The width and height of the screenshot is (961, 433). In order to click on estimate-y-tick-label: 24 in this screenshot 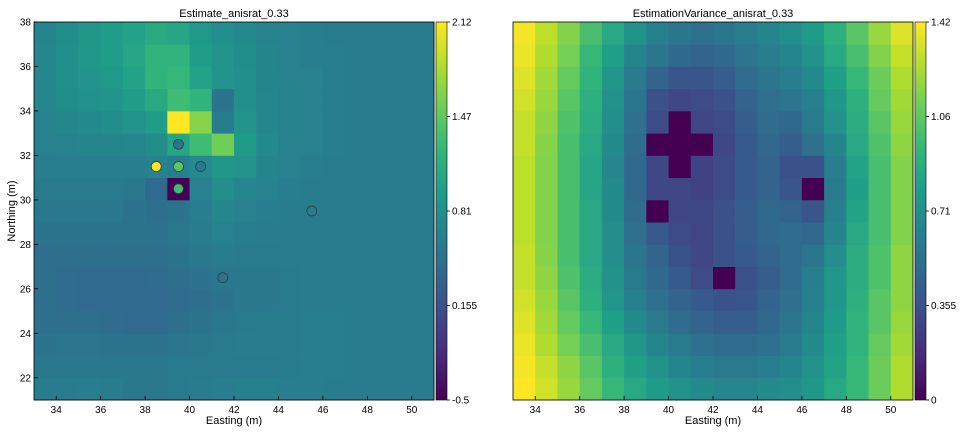, I will do `click(26, 334)`.